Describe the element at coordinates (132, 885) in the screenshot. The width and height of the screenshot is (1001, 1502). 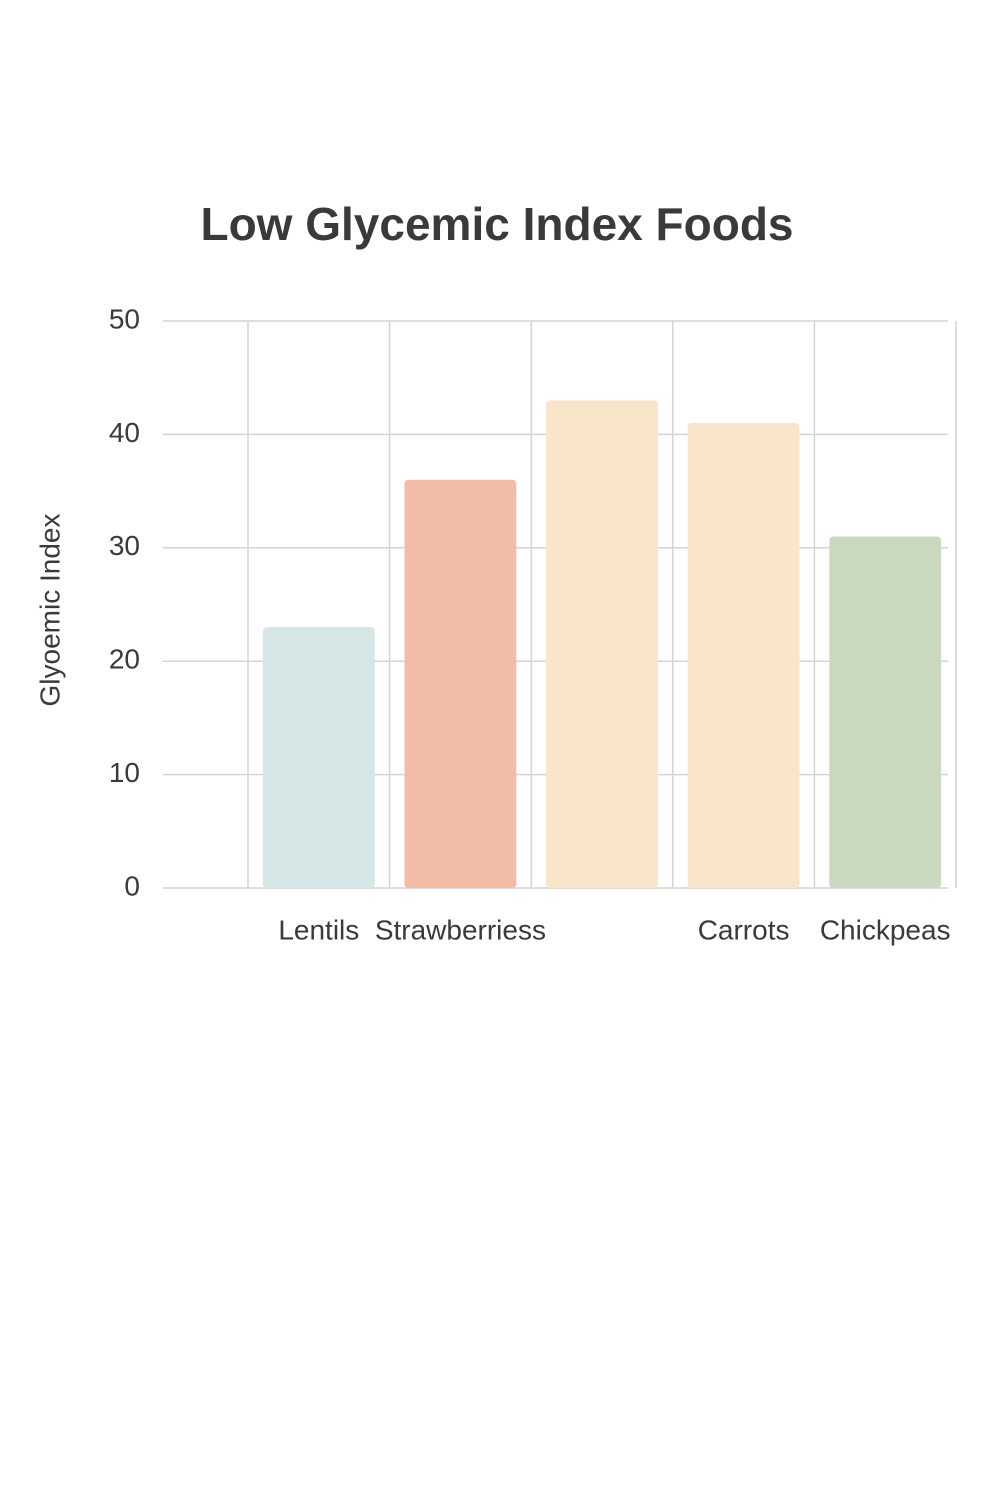
I see `y-tick-label: 0` at that location.